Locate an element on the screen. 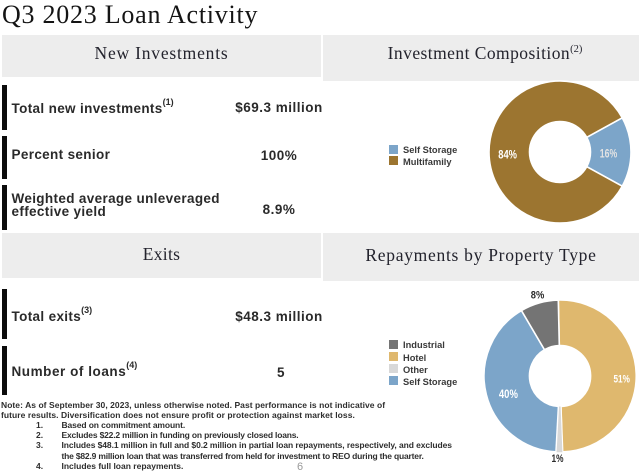 The height and width of the screenshot is (476, 640). svg-text: 8% is located at coordinates (538, 295).